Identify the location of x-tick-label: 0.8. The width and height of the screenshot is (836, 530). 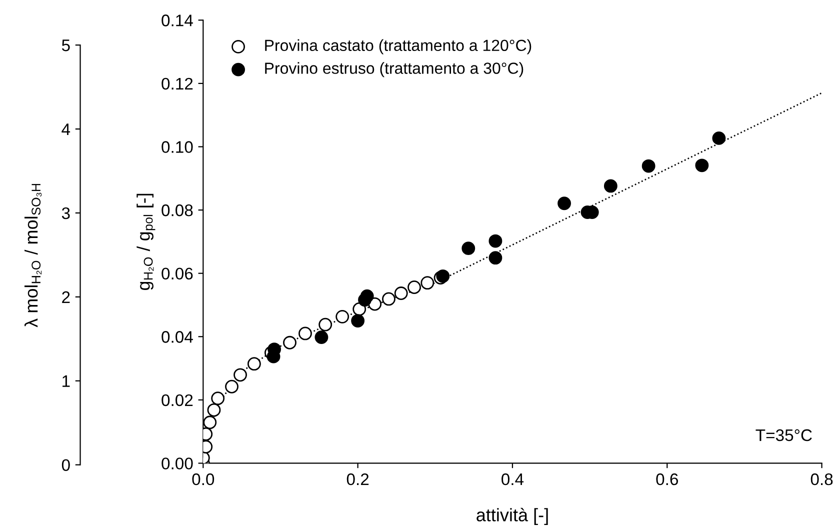
(821, 479).